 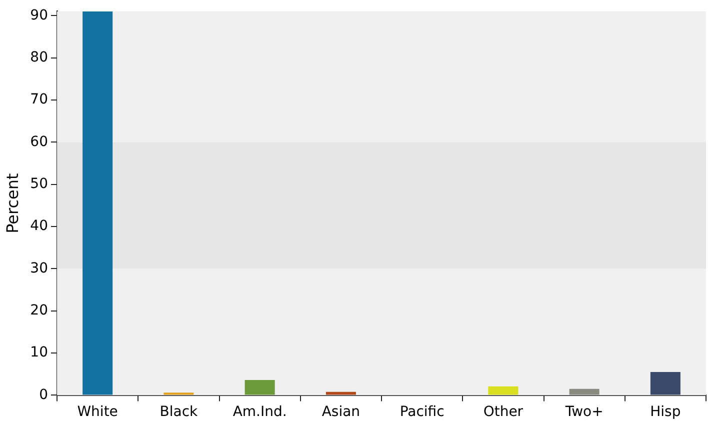 What do you see at coordinates (12, 203) in the screenshot?
I see `y-axis-title: Percent` at bounding box center [12, 203].